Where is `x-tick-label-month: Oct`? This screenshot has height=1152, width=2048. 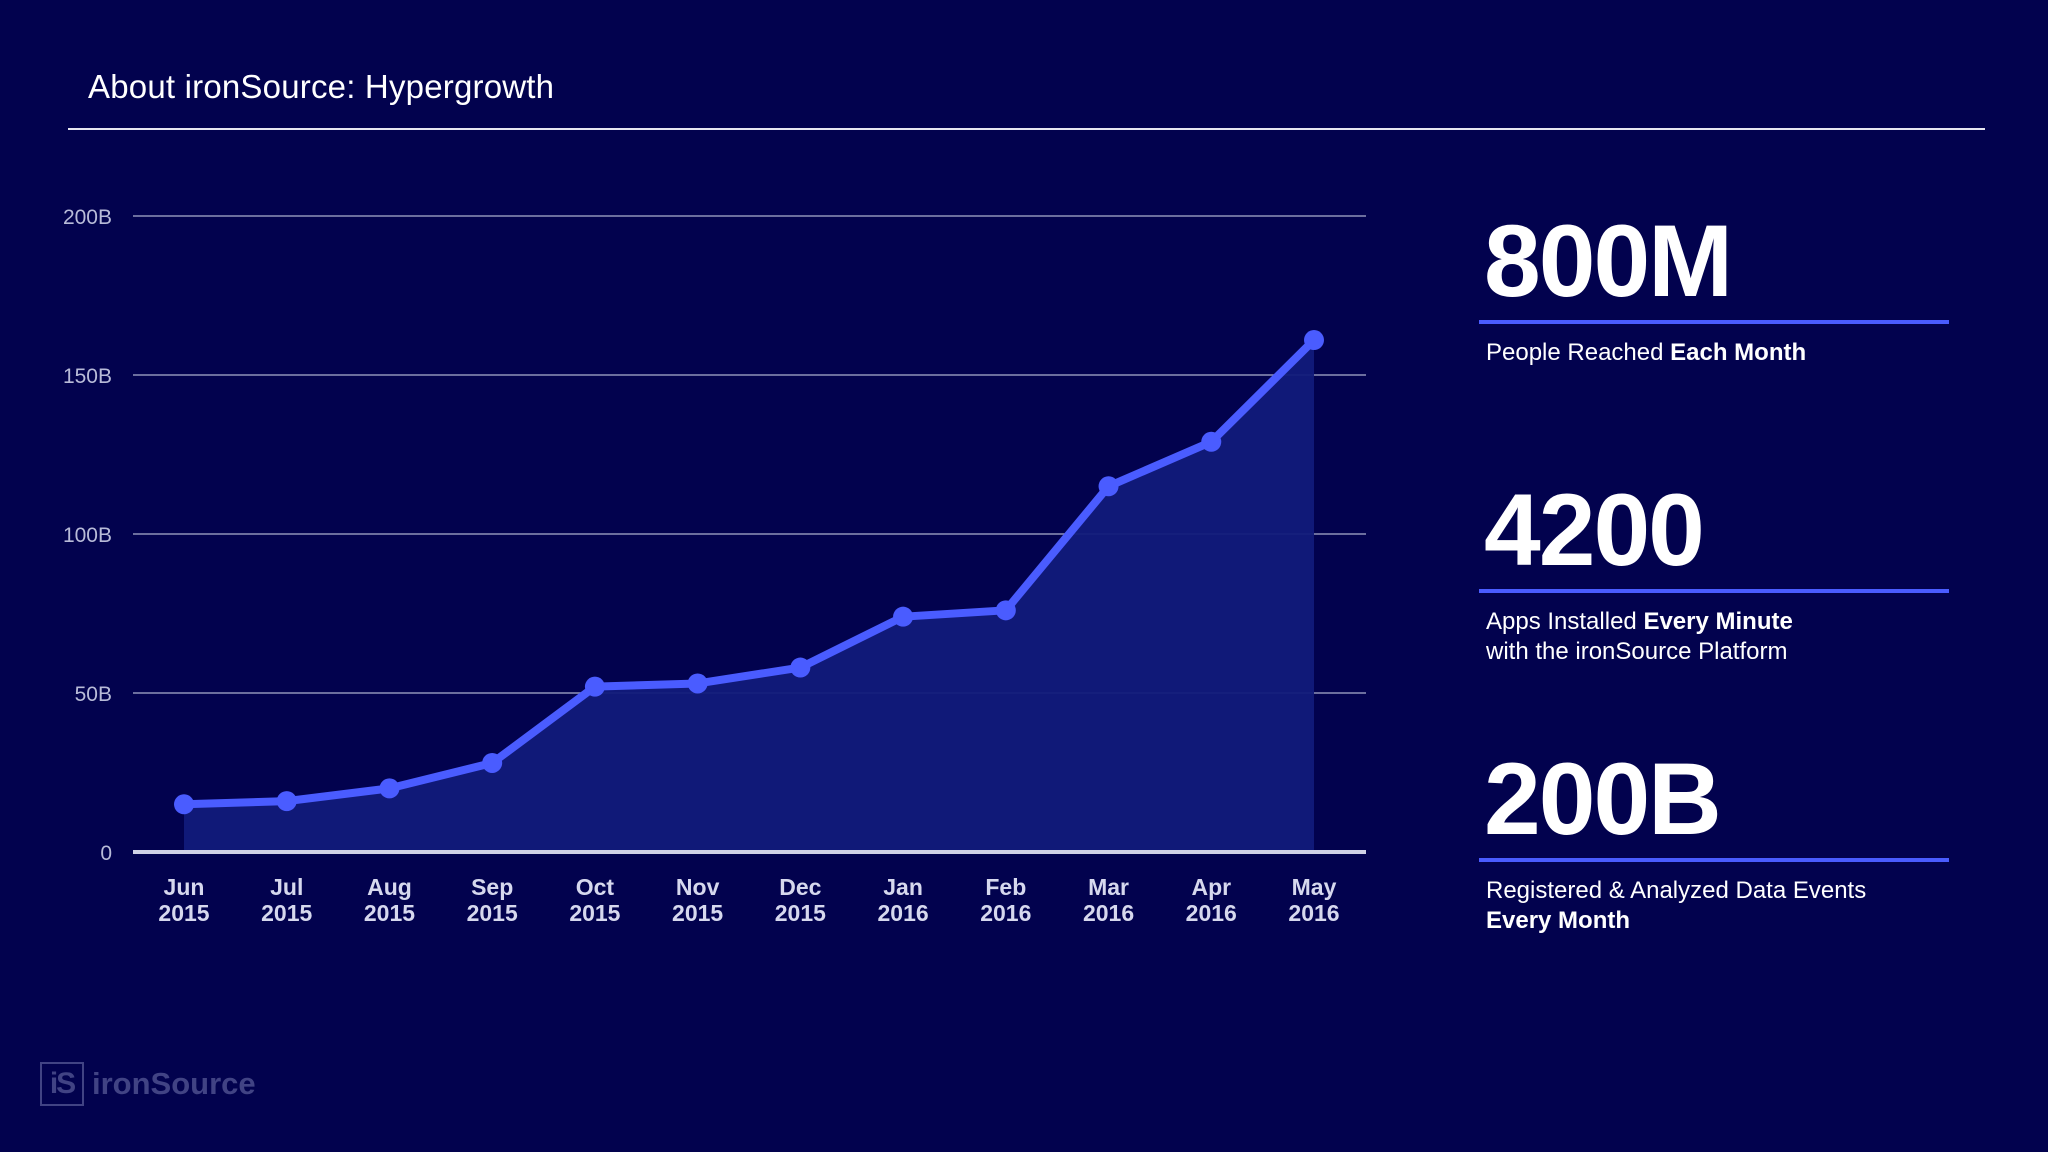 x-tick-label-month: Oct is located at coordinates (595, 887).